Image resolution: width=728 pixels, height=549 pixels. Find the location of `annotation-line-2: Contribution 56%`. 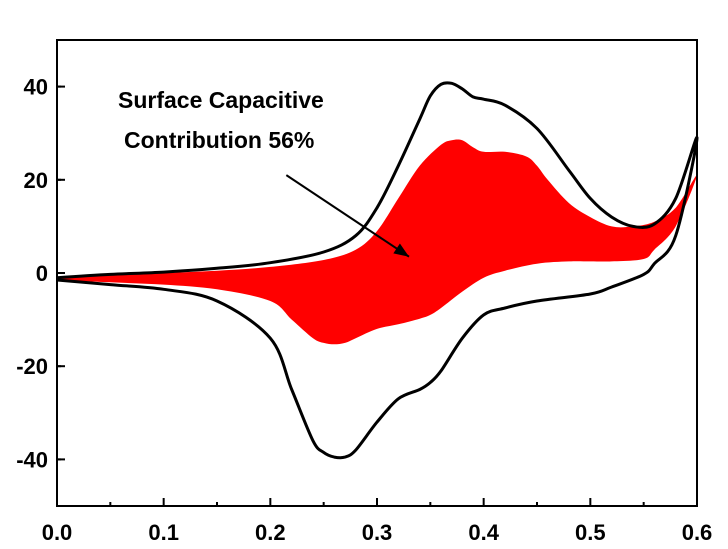

annotation-line-2: Contribution 56% is located at coordinates (219, 140).